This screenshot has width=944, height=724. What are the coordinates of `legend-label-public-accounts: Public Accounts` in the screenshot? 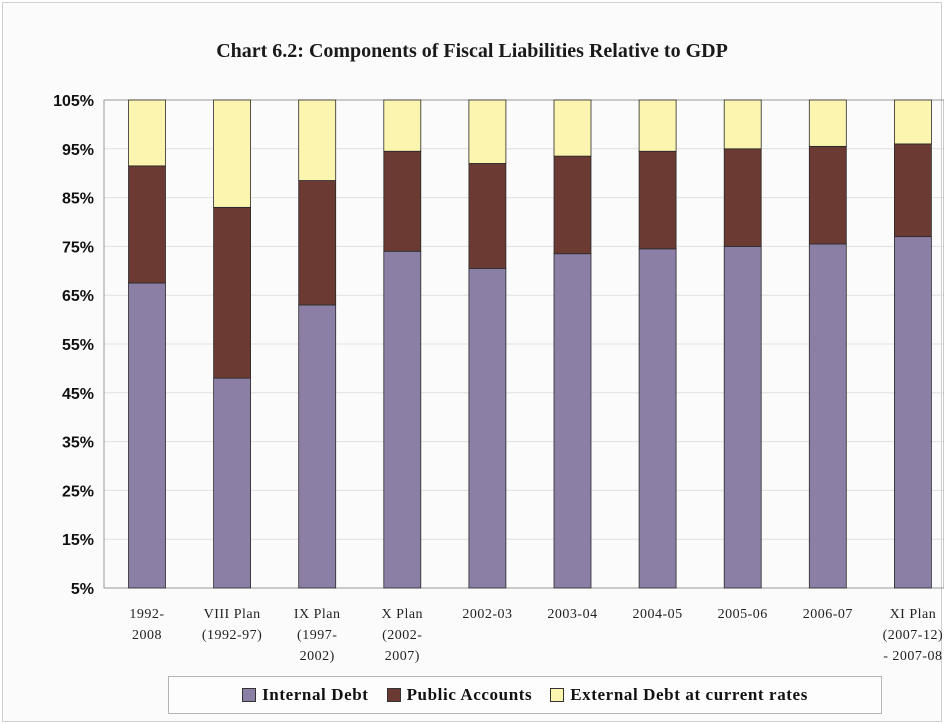 It's located at (469, 694).